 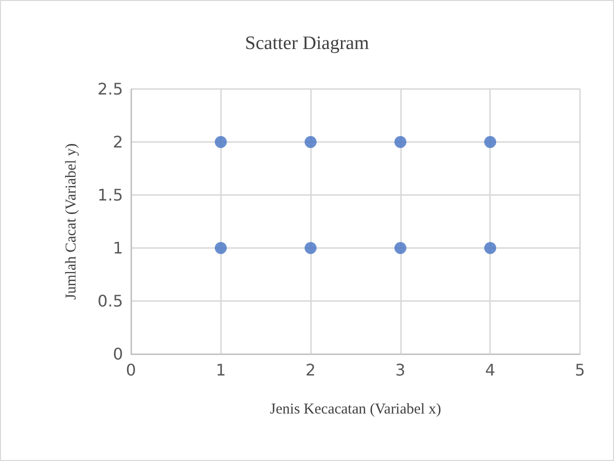 I want to click on y-tick-label: 0, so click(x=117, y=354).